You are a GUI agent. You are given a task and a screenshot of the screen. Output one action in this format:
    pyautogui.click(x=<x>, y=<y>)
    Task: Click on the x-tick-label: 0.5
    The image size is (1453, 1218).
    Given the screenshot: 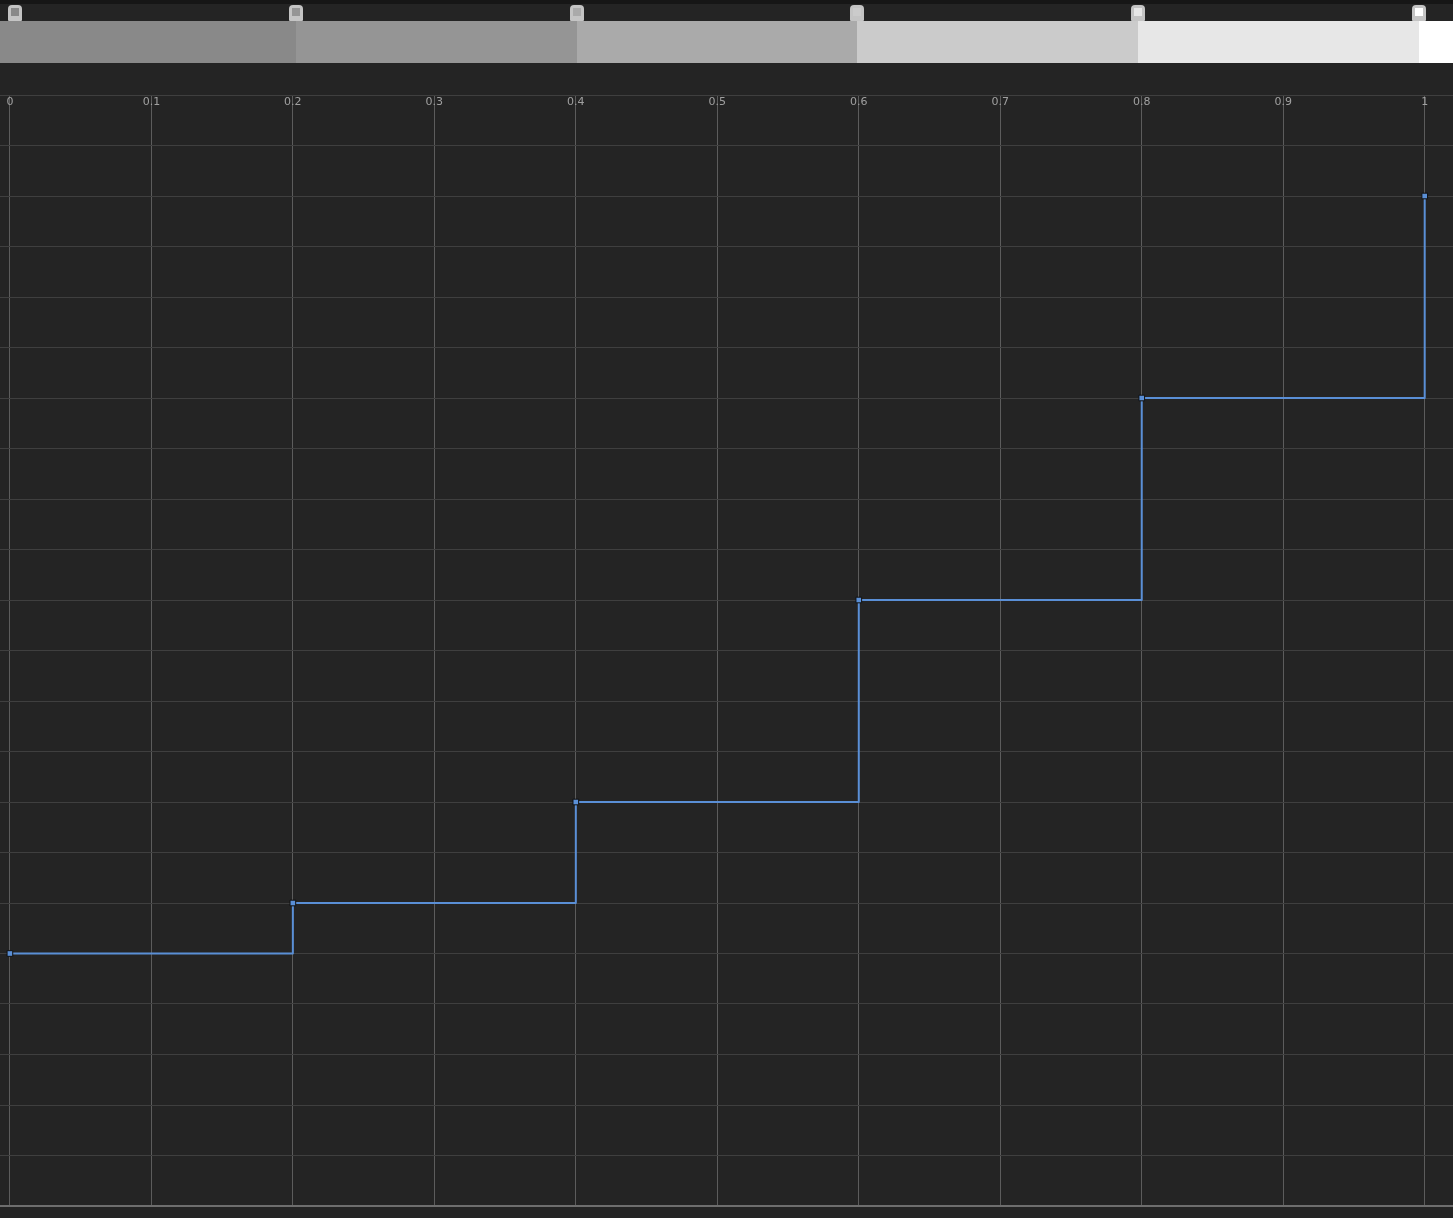 What is the action you would take?
    pyautogui.click(x=717, y=102)
    